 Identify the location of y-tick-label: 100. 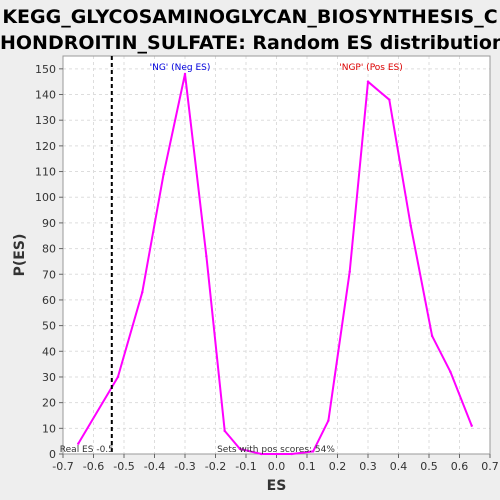
(45, 197).